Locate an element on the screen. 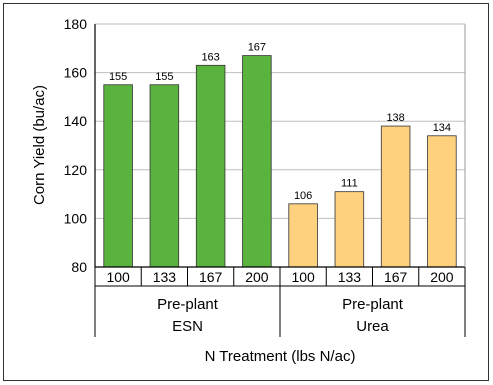 The height and width of the screenshot is (385, 493). bar-value-label: 111 is located at coordinates (349, 184).